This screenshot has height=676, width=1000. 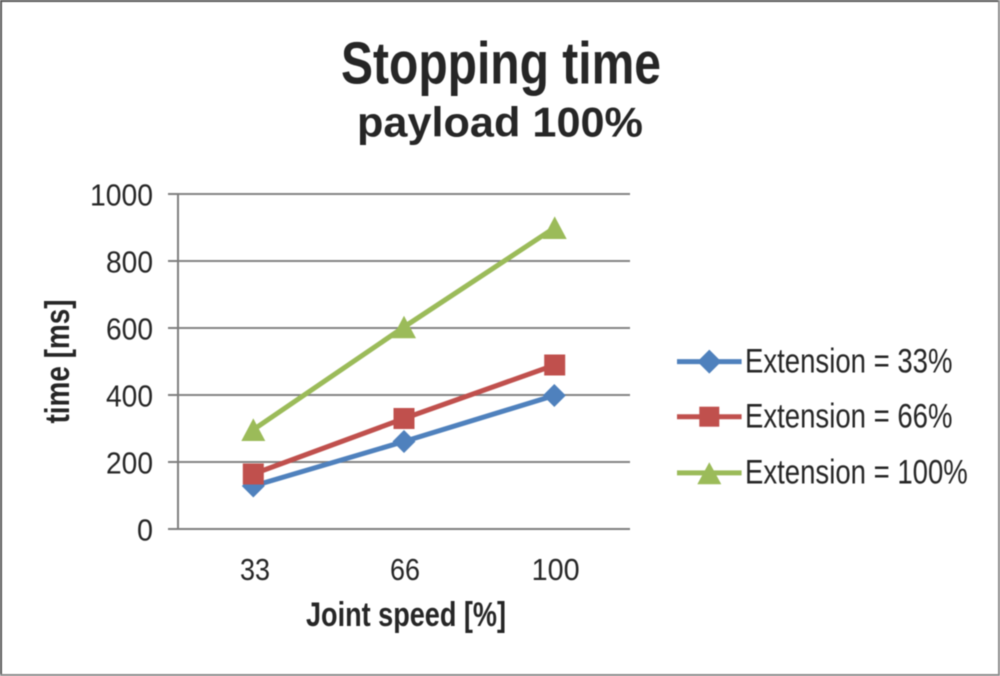 I want to click on svg-text: 200, so click(x=129, y=463).